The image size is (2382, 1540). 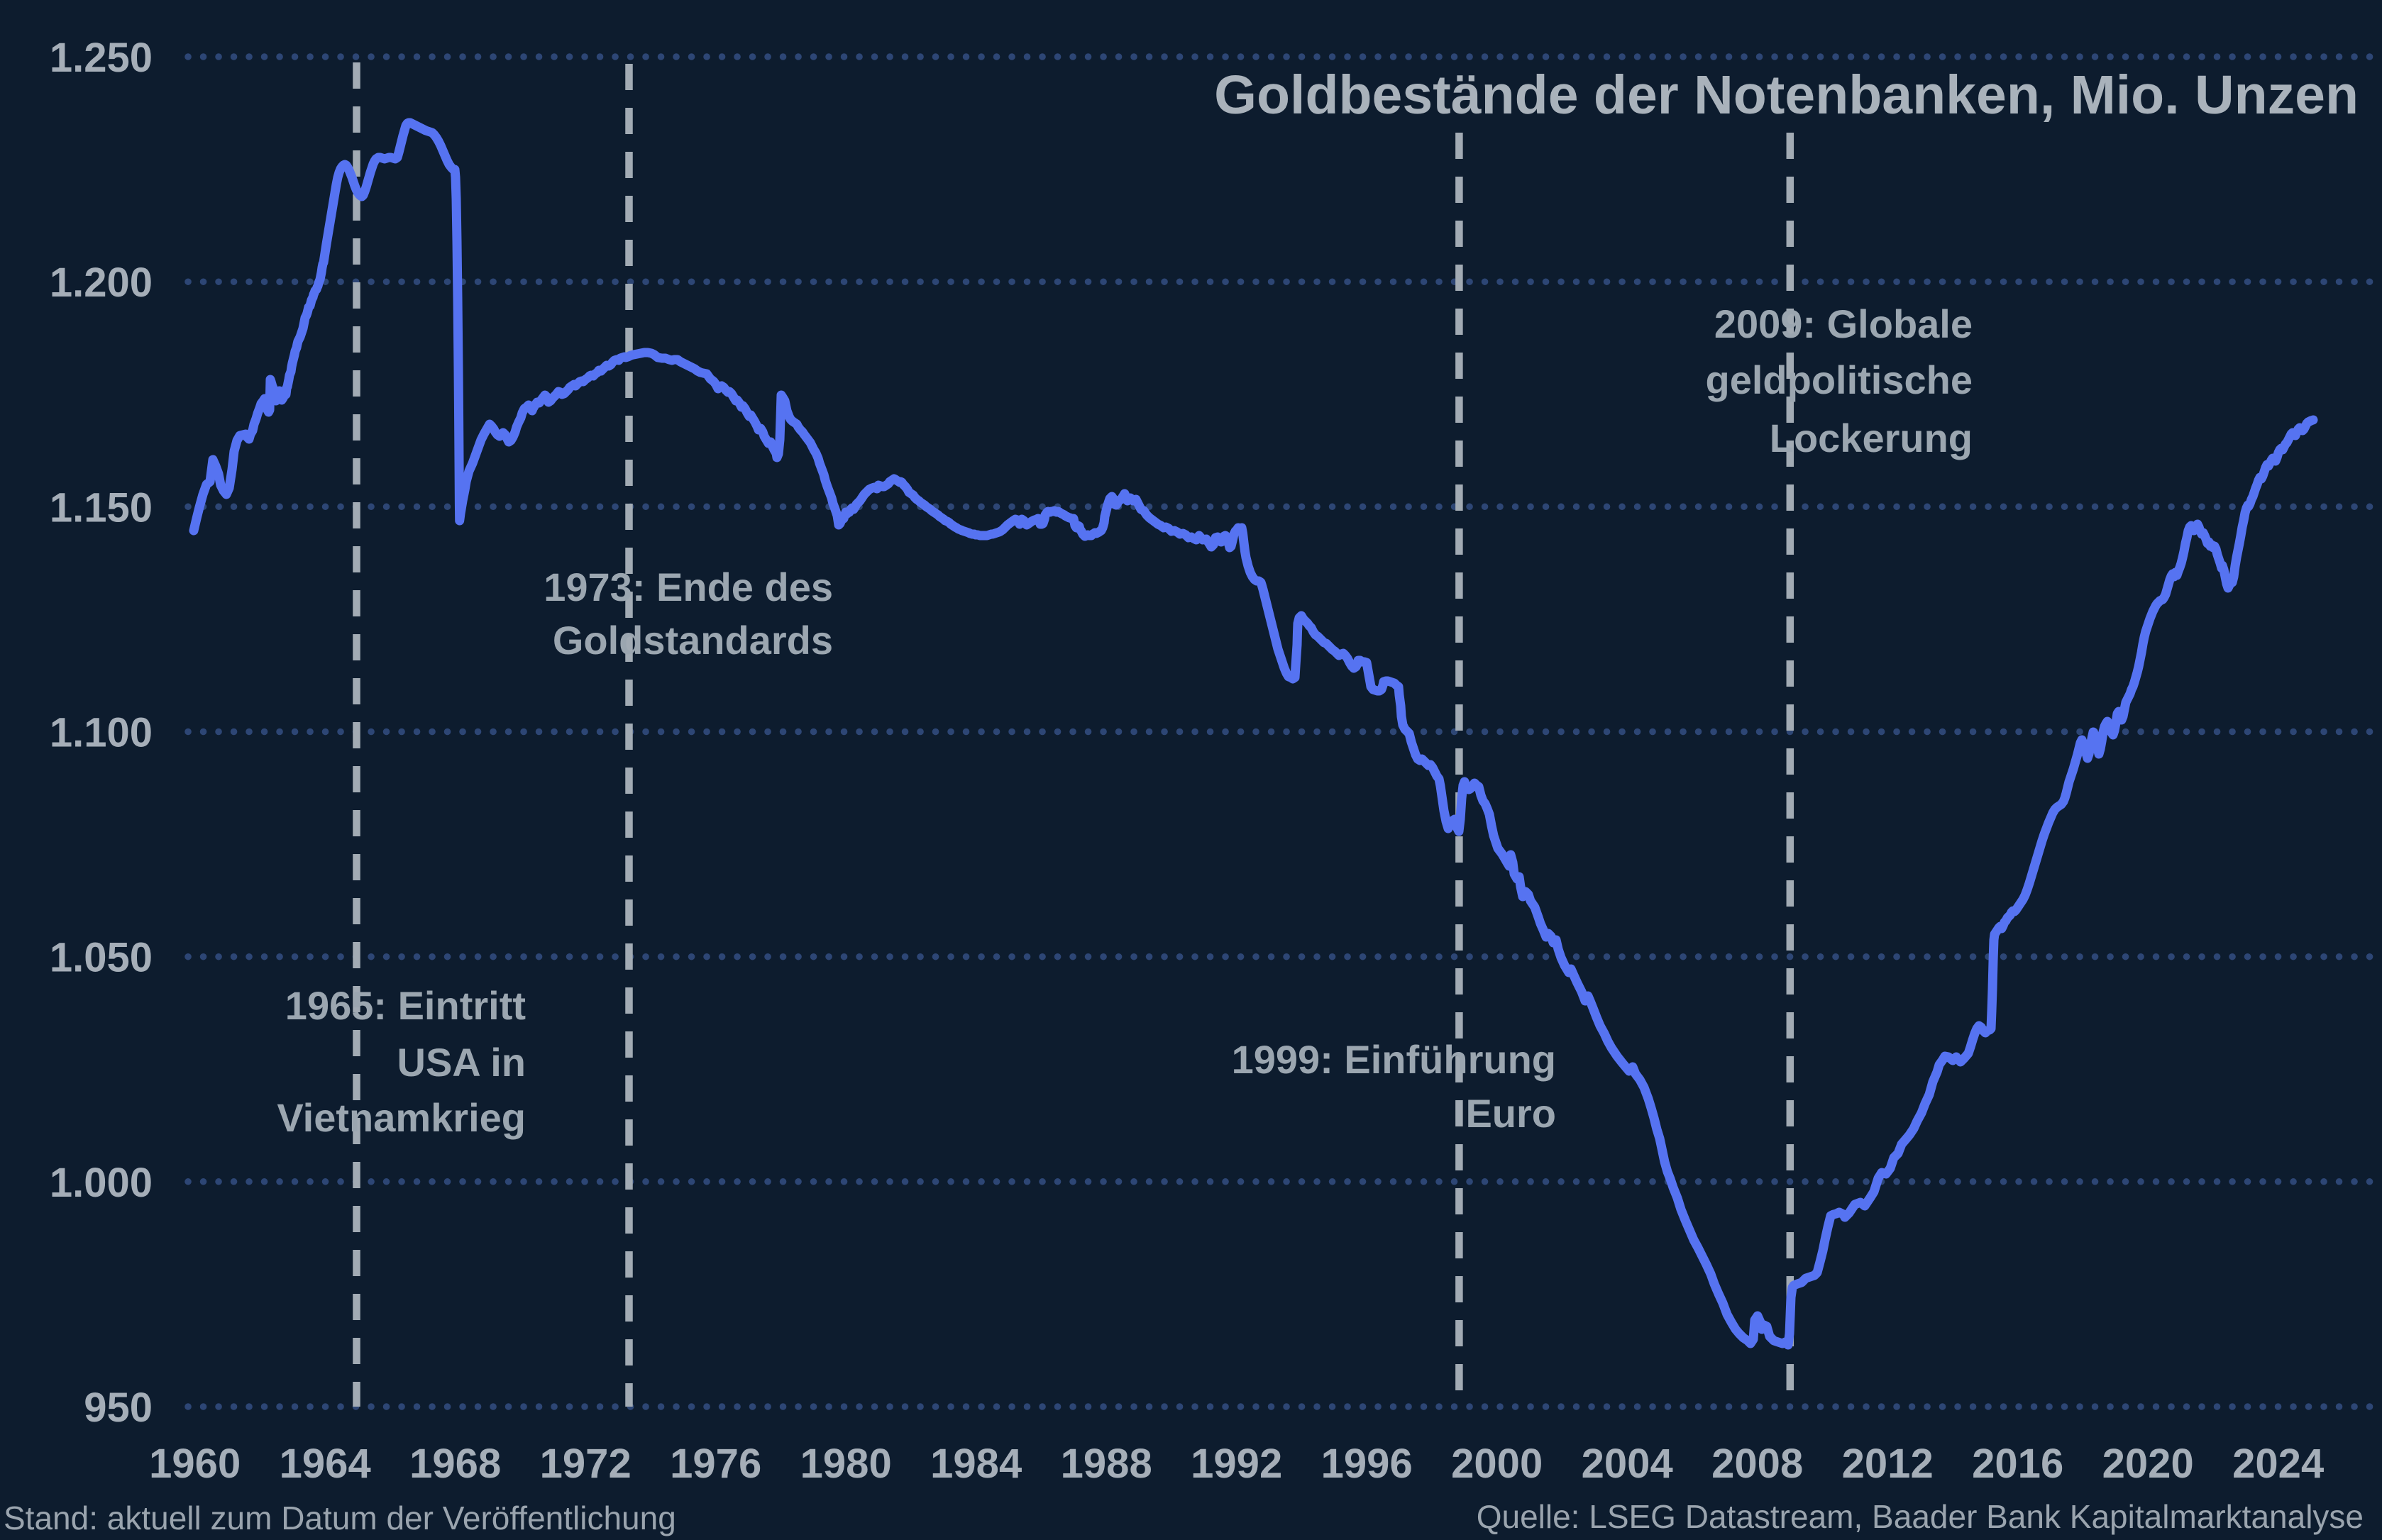 What do you see at coordinates (1786, 95) in the screenshot?
I see `svg-text:Goldbestände der Notenbanken,: Goldbestände der Notenbanken, Mio. Unzen` at bounding box center [1786, 95].